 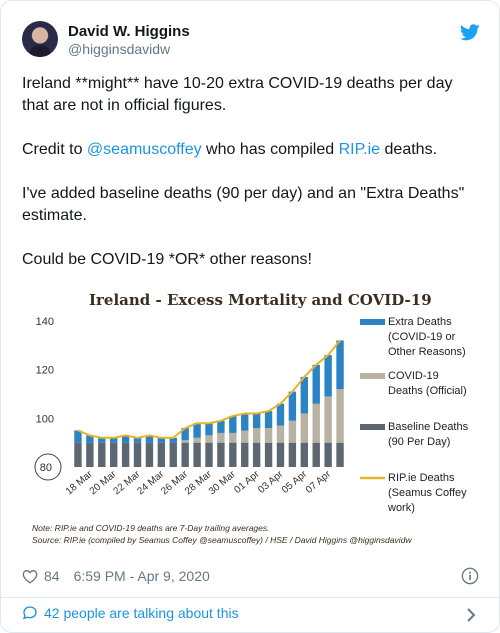 What do you see at coordinates (250, 597) in the screenshot?
I see `divider` at bounding box center [250, 597].